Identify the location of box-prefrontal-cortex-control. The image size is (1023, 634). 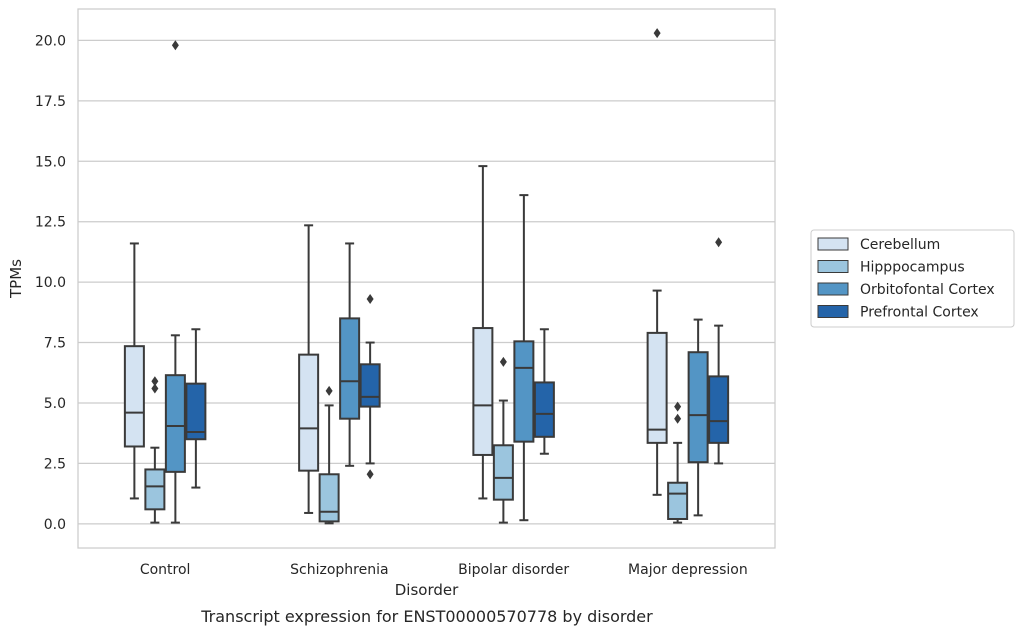
(196, 408).